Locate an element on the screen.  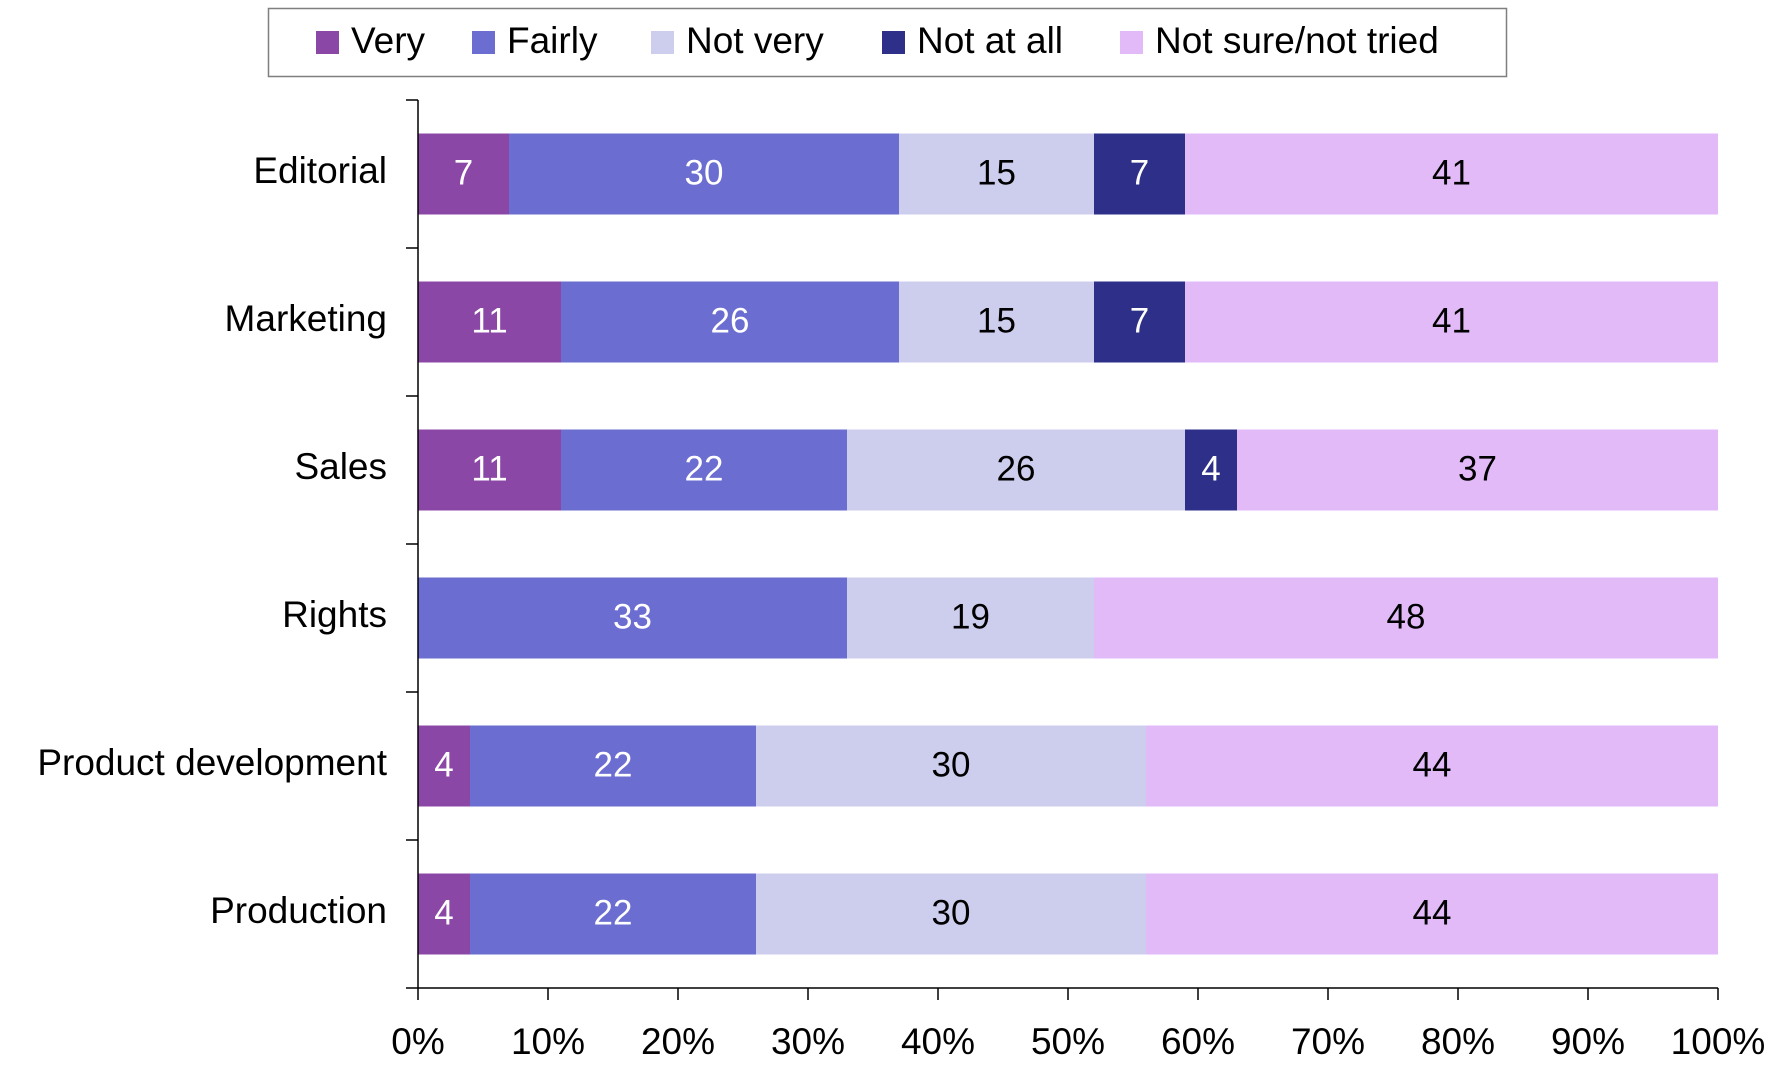
bar-segment-editorial-not-sure-not-tried is located at coordinates (1451, 174).